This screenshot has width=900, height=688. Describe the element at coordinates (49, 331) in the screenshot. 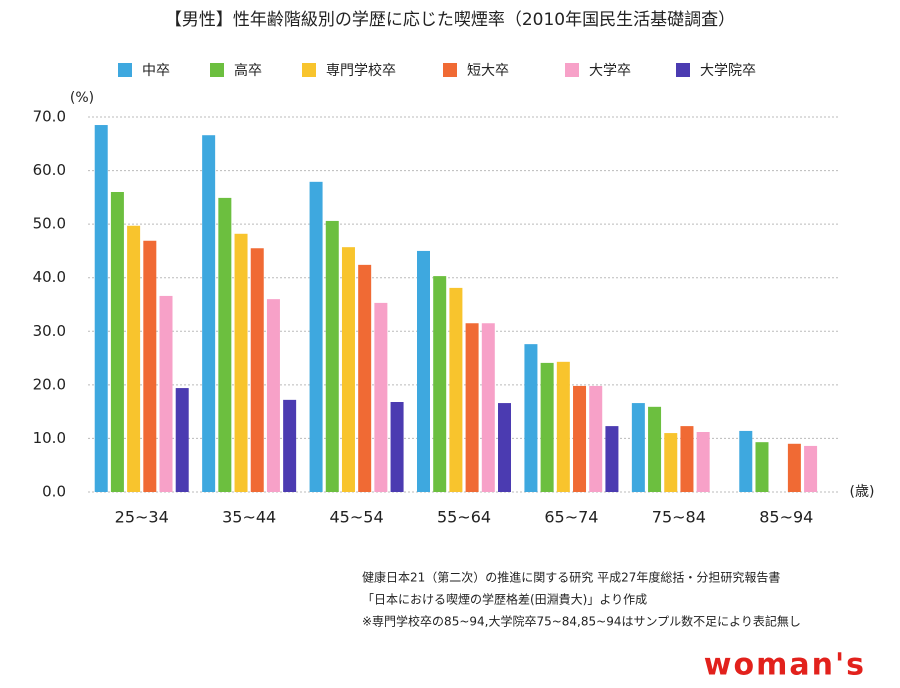

I see `y-tick-label: 30.0` at that location.